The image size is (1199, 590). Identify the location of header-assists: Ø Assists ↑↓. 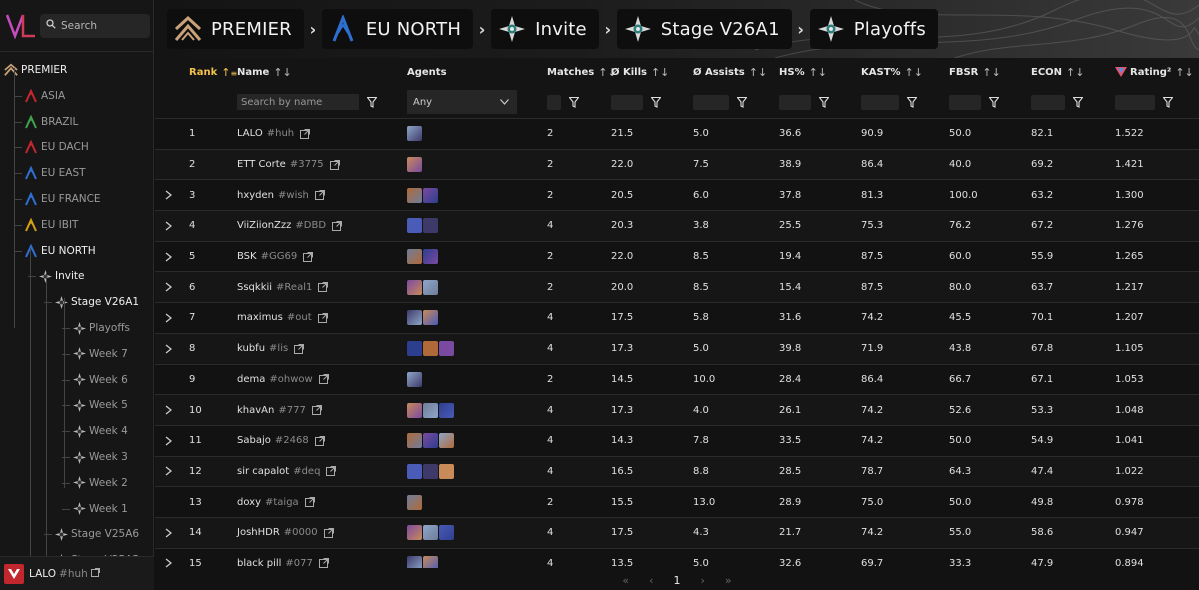
(730, 72).